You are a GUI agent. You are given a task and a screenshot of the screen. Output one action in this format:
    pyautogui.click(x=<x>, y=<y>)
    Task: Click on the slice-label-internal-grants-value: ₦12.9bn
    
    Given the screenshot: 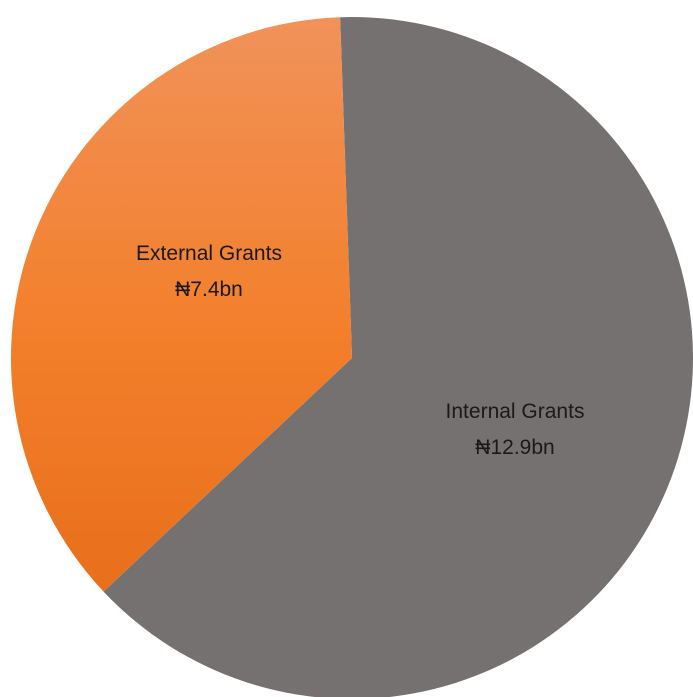 What is the action you would take?
    pyautogui.click(x=514, y=447)
    